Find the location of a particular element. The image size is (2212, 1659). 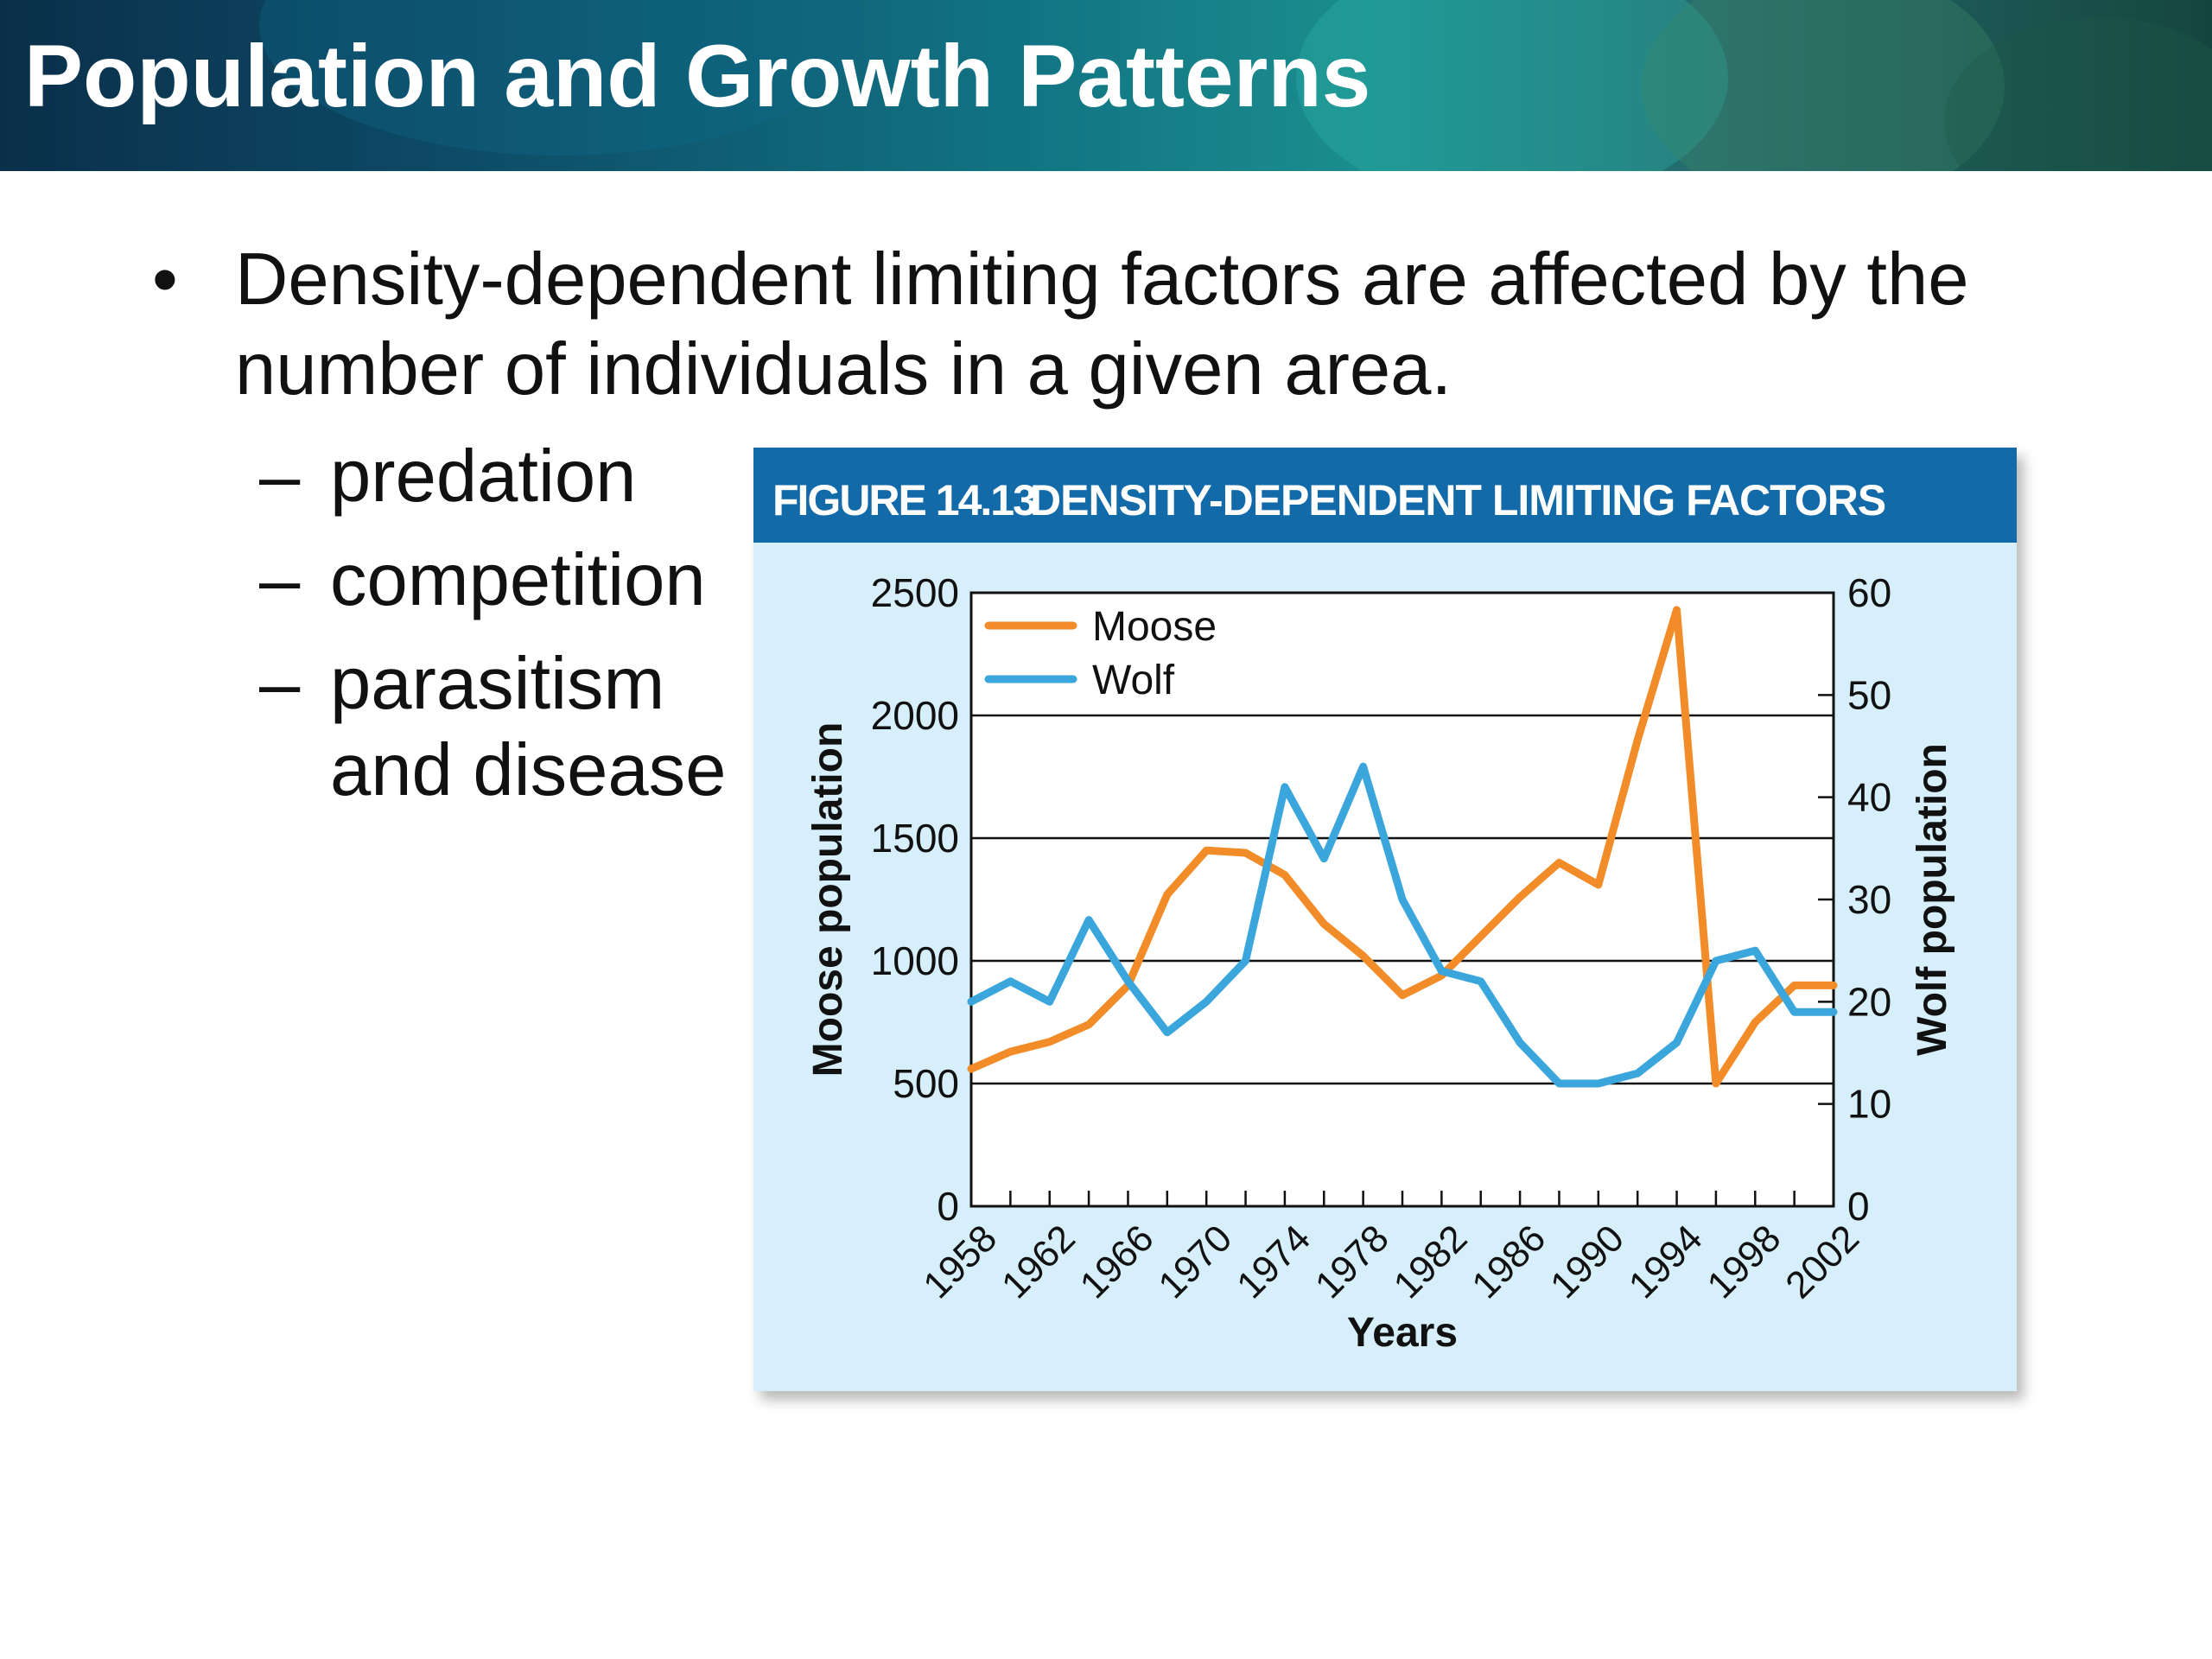

legend-label-moose: Moose is located at coordinates (1154, 627).